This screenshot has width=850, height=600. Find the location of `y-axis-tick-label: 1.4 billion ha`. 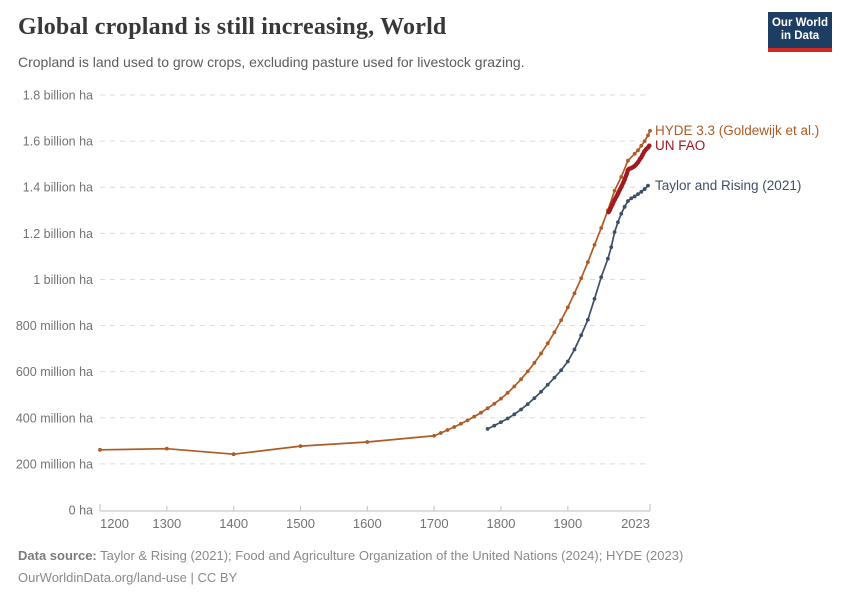

y-axis-tick-label: 1.4 billion ha is located at coordinates (58, 188).